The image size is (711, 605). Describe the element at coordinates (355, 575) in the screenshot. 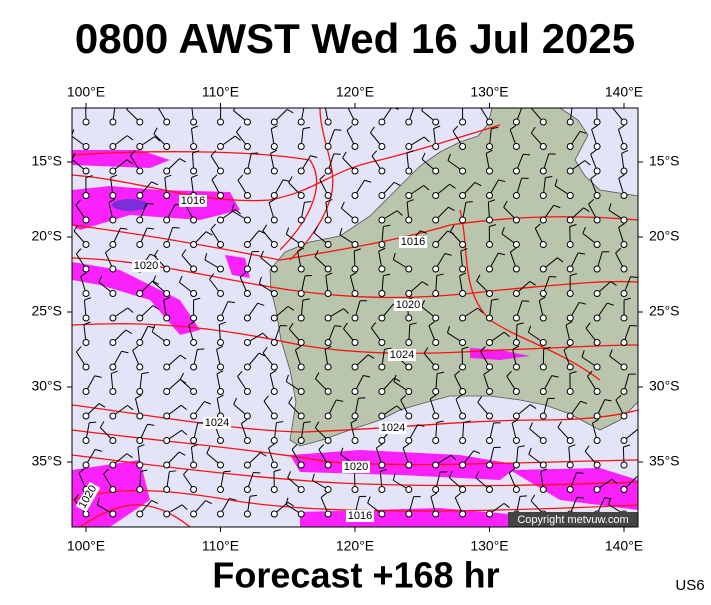

I see `forecast-label: Forecast +168 hr` at that location.